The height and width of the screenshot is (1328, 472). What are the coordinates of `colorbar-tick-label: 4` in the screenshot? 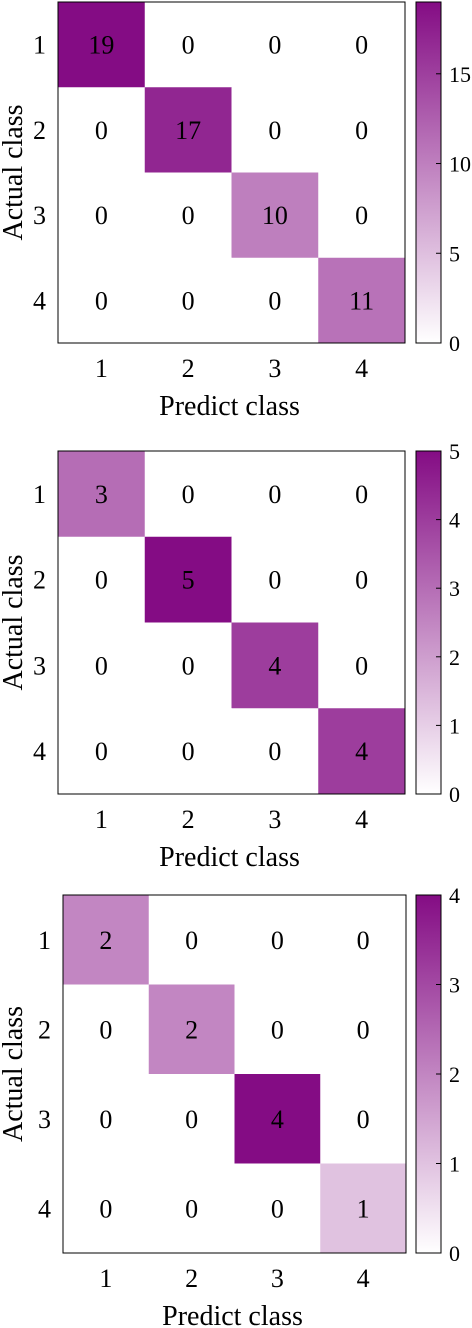 It's located at (454, 895).